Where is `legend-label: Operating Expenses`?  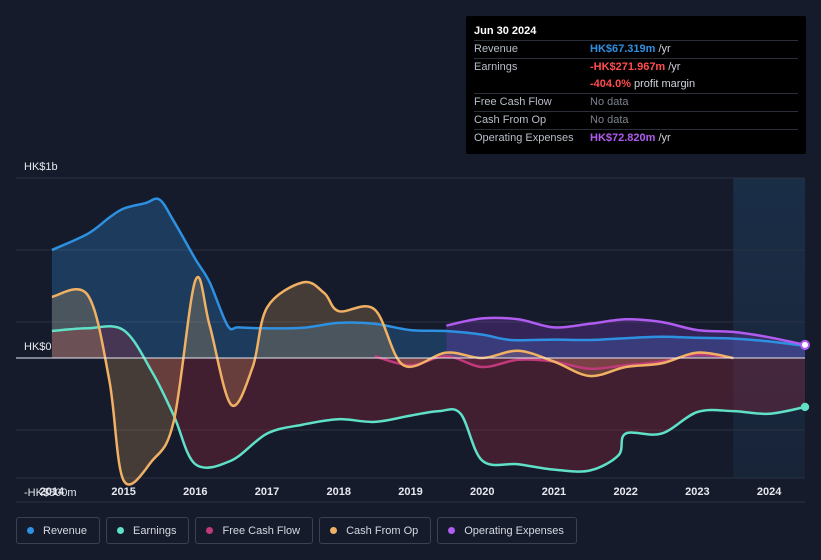 legend-label: Operating Expenses is located at coordinates (514, 530).